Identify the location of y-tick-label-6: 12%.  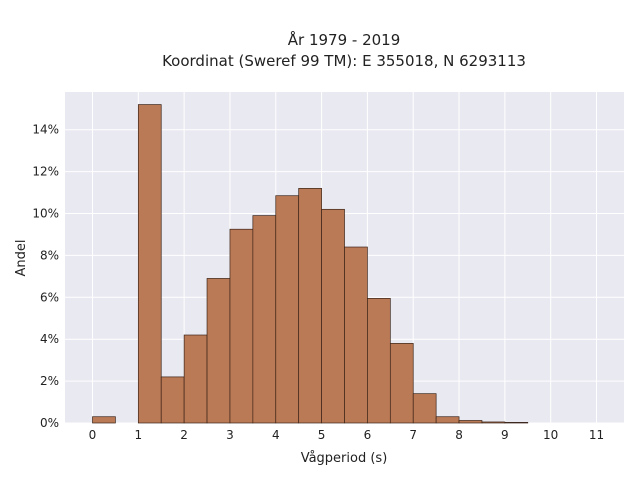
(45, 172).